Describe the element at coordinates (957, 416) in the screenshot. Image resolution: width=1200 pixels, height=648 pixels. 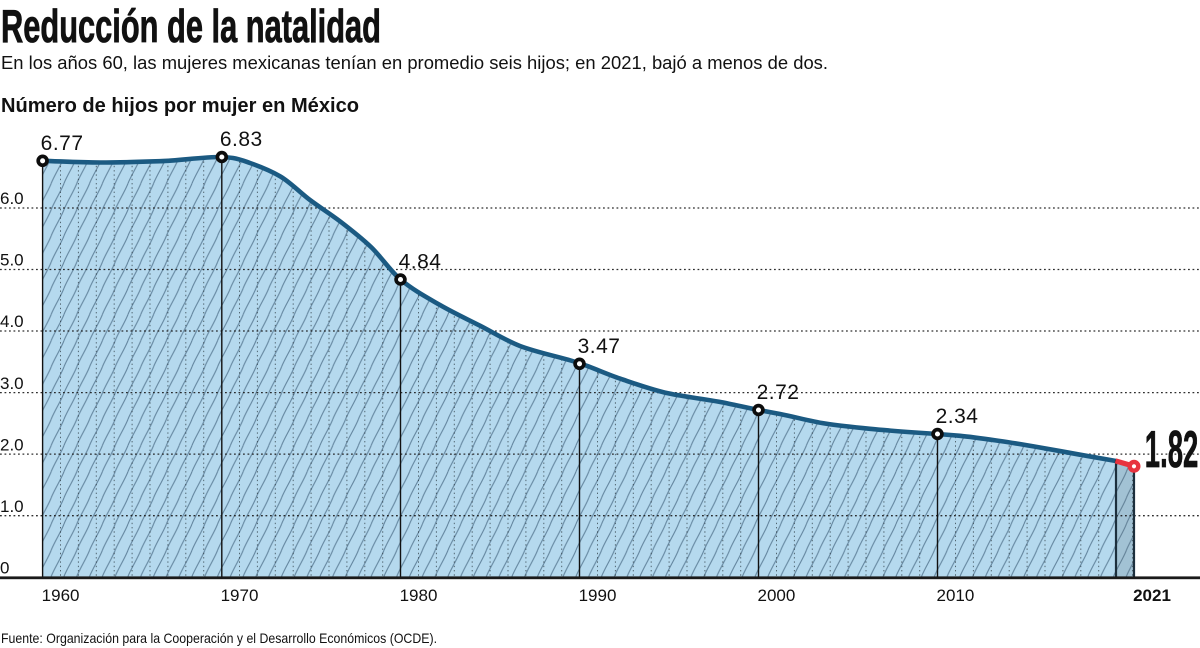
I see `svg-text: 2.34` at that location.